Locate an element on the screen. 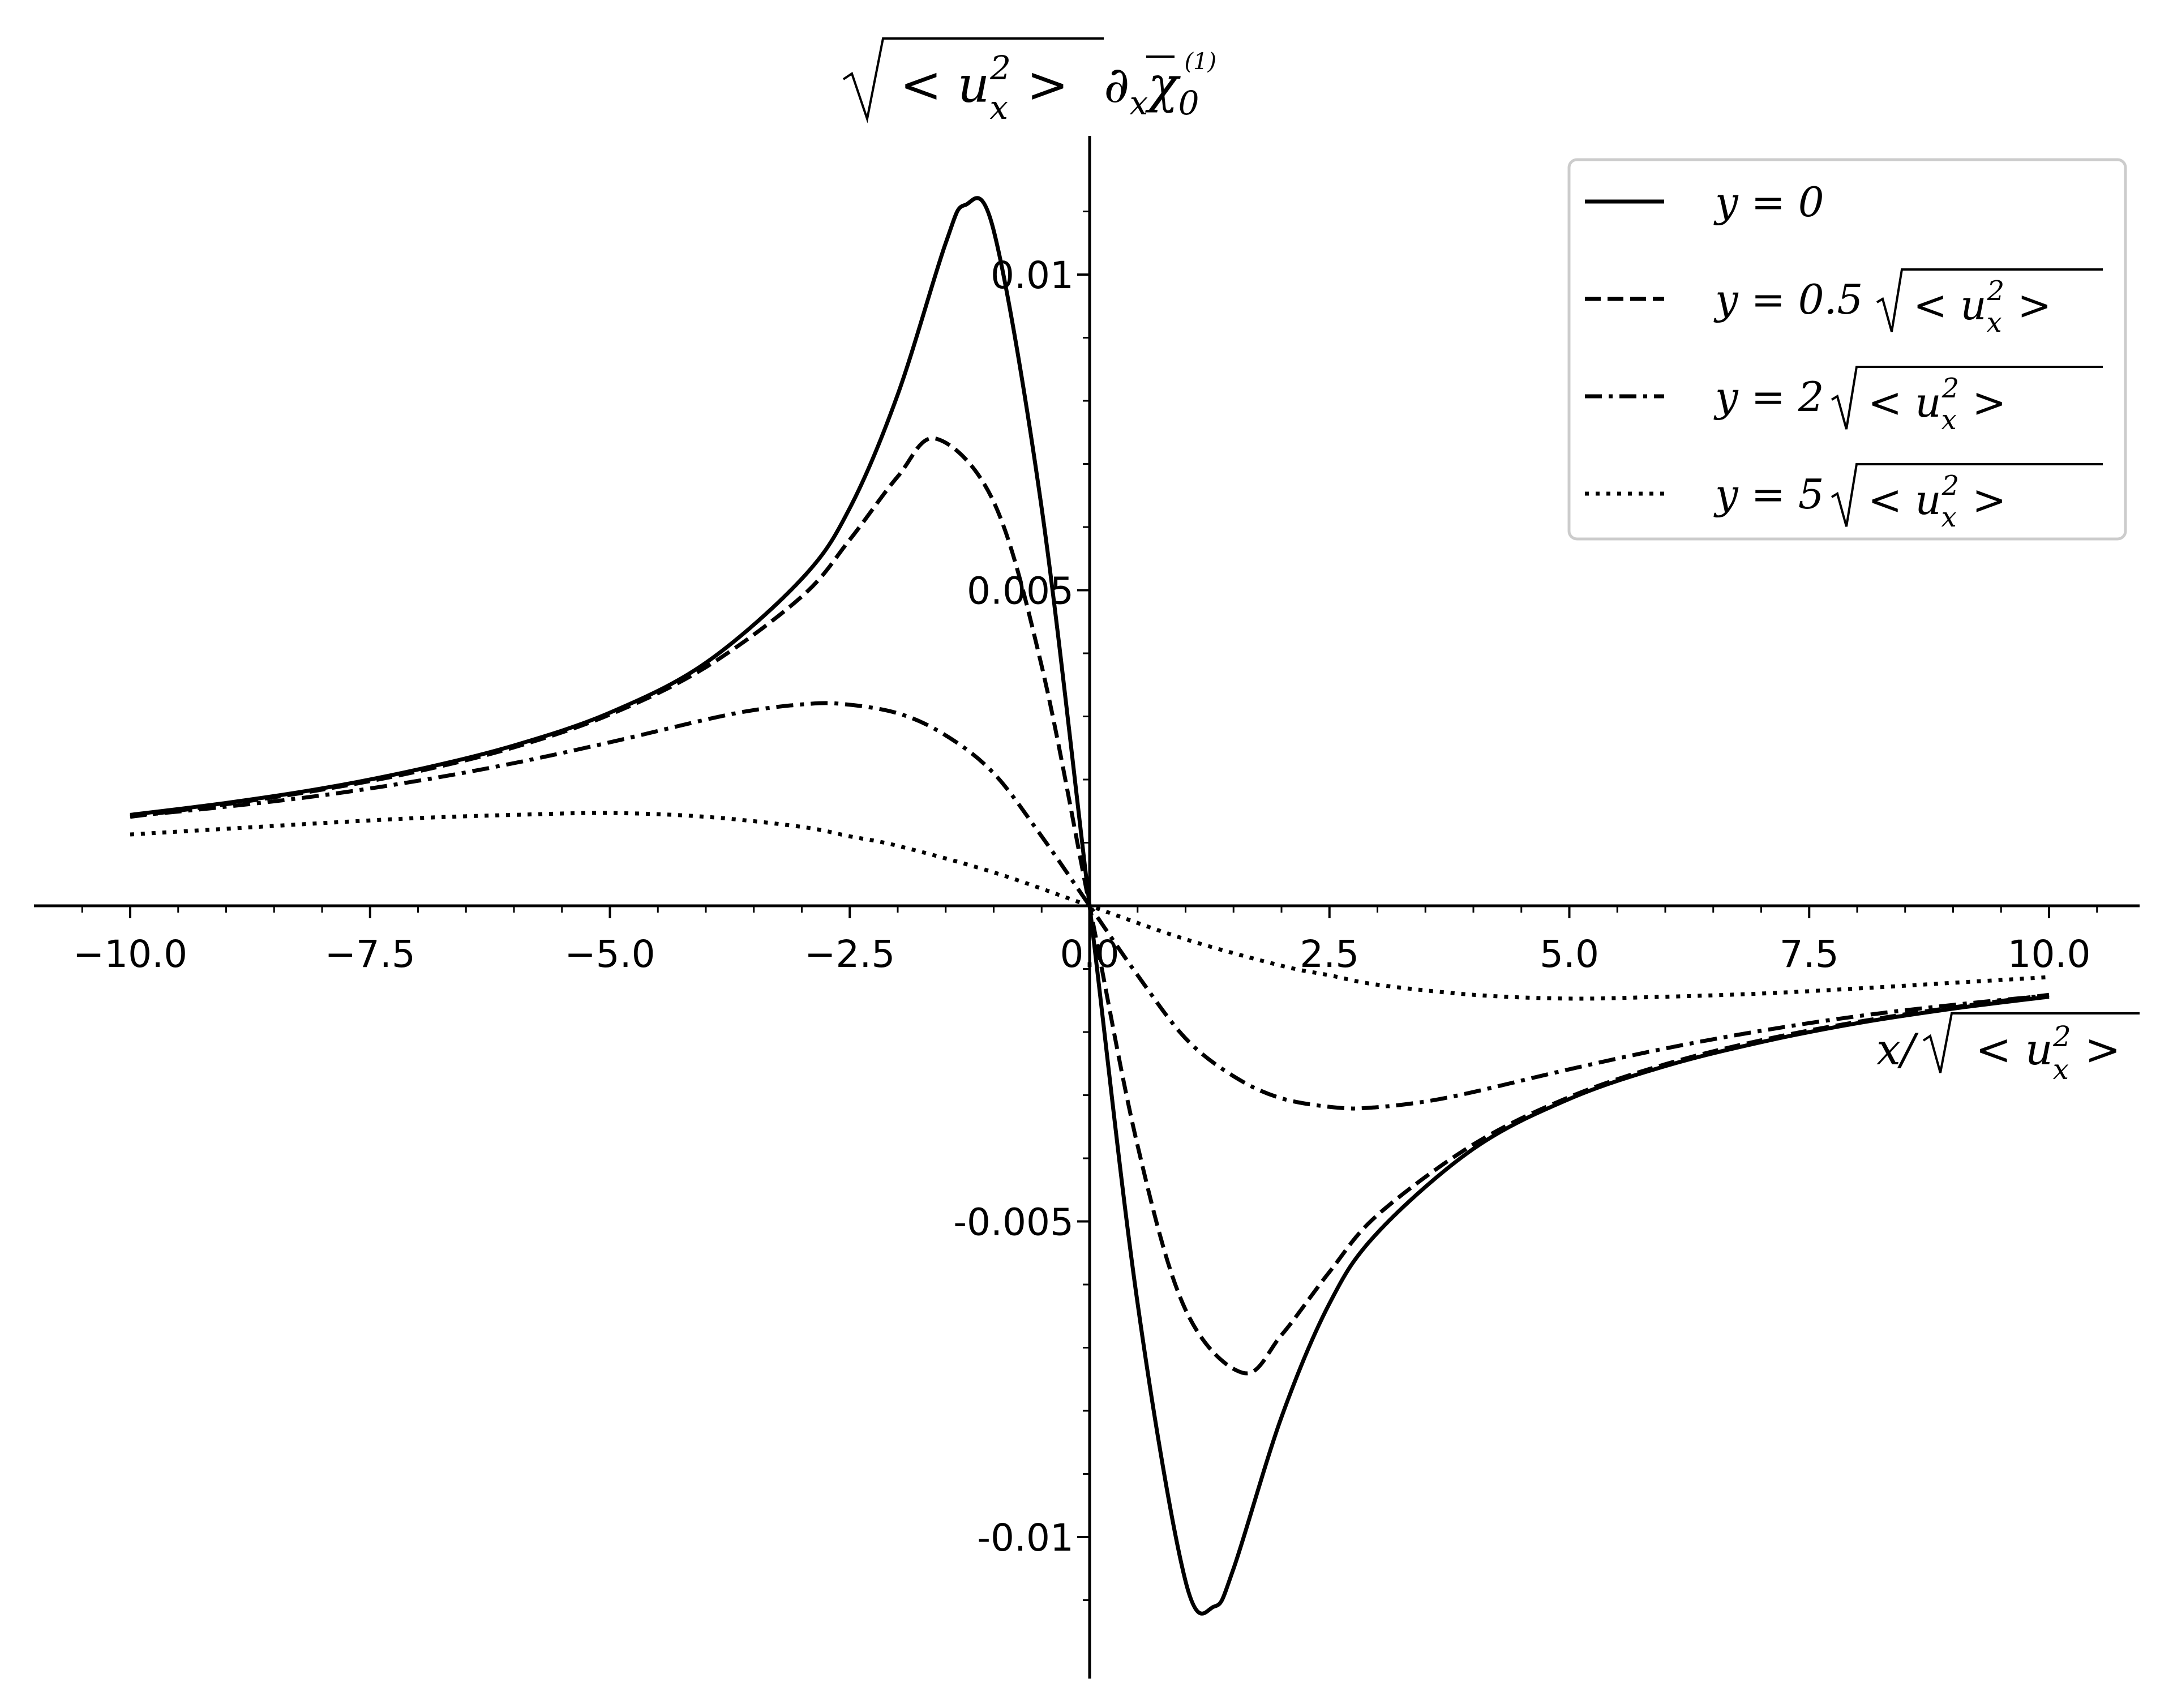 Image resolution: width=2173 pixels, height=1708 pixels. x-tick-label: 5.0 is located at coordinates (1569, 954).